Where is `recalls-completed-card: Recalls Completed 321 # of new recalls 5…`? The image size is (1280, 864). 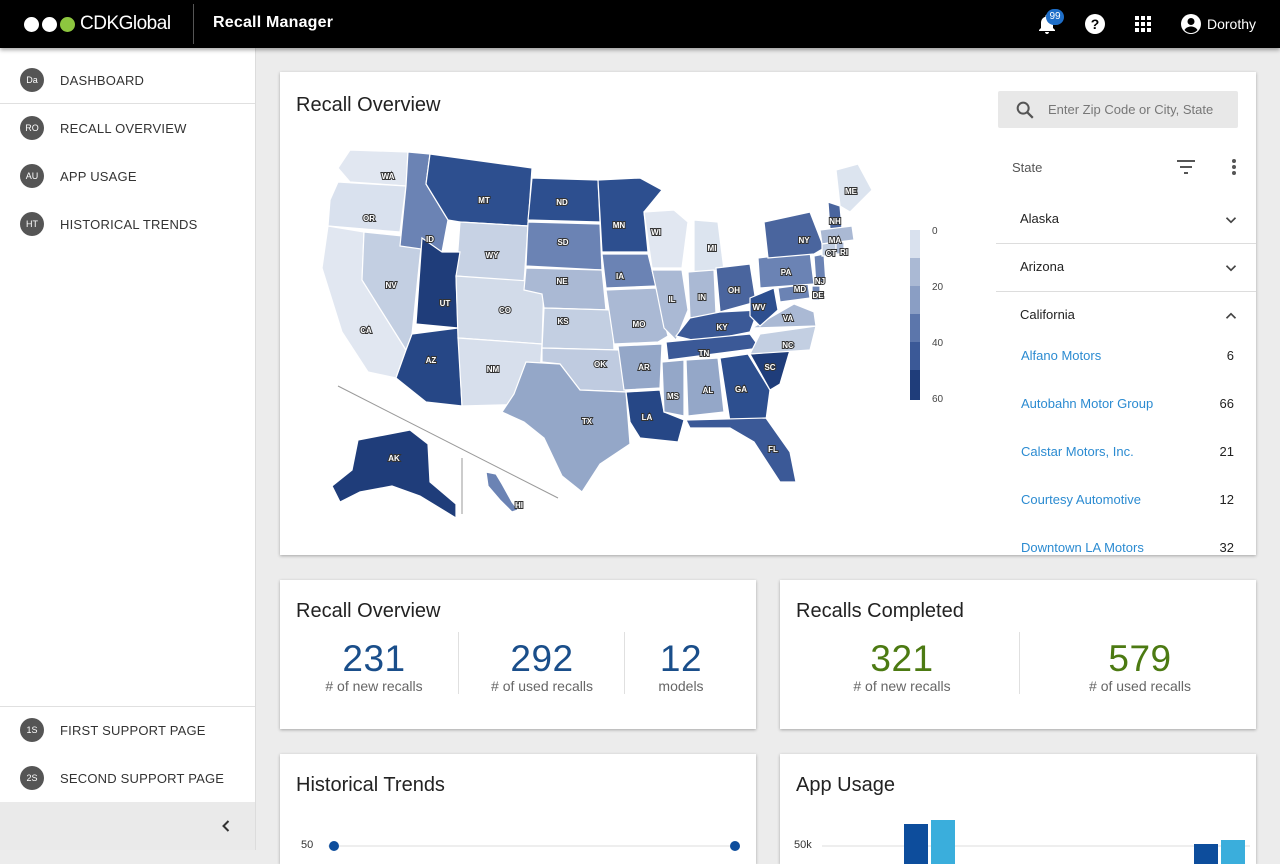
recalls-completed-card: Recalls Completed 321 # of new recalls 5… is located at coordinates (1018, 654).